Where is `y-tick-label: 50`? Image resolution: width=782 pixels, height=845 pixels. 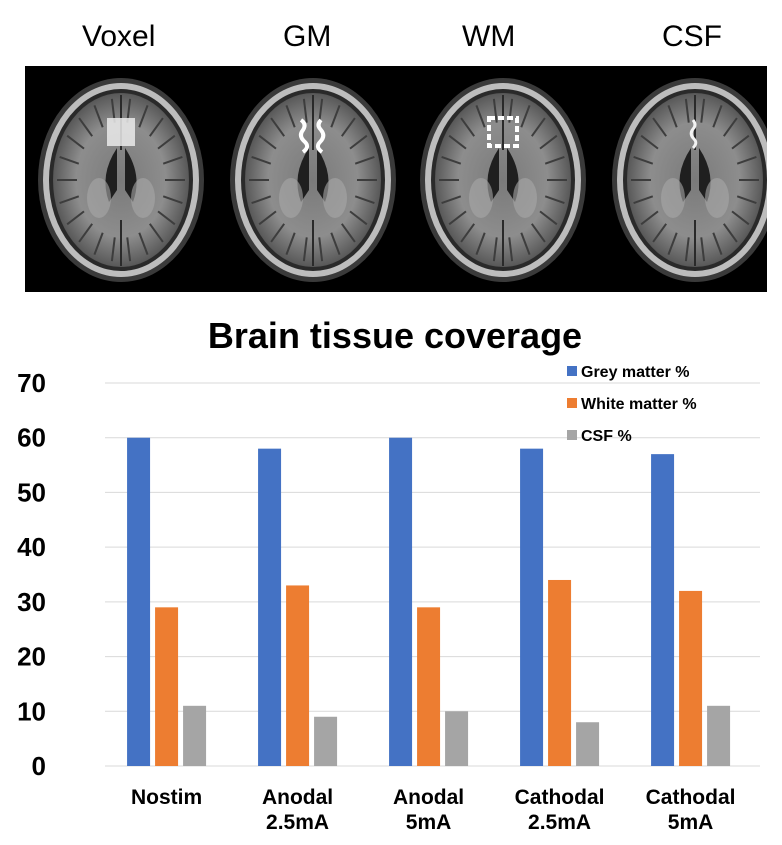
y-tick-label: 50 is located at coordinates (31, 492).